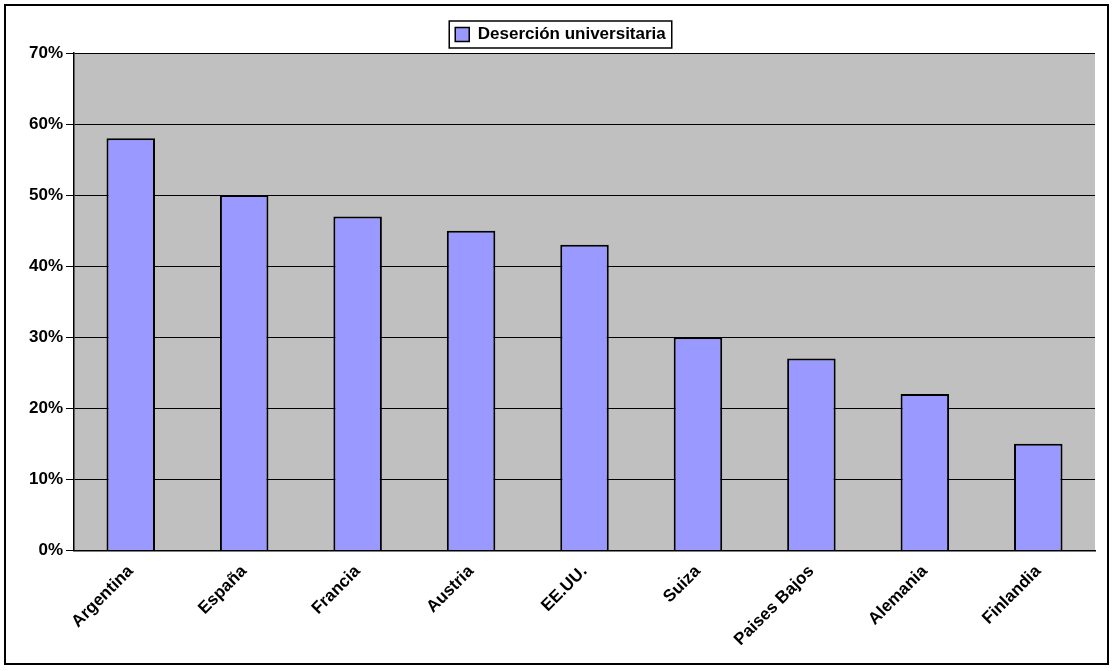 The image size is (1115, 671). What do you see at coordinates (46, 265) in the screenshot?
I see `y-tick-label: 40%` at bounding box center [46, 265].